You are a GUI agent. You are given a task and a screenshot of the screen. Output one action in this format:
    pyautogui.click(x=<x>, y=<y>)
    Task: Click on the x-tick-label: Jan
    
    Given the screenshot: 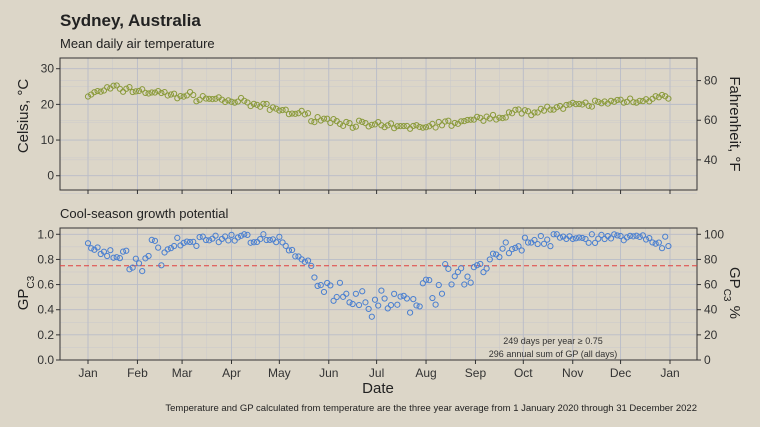 What is the action you would take?
    pyautogui.click(x=669, y=373)
    